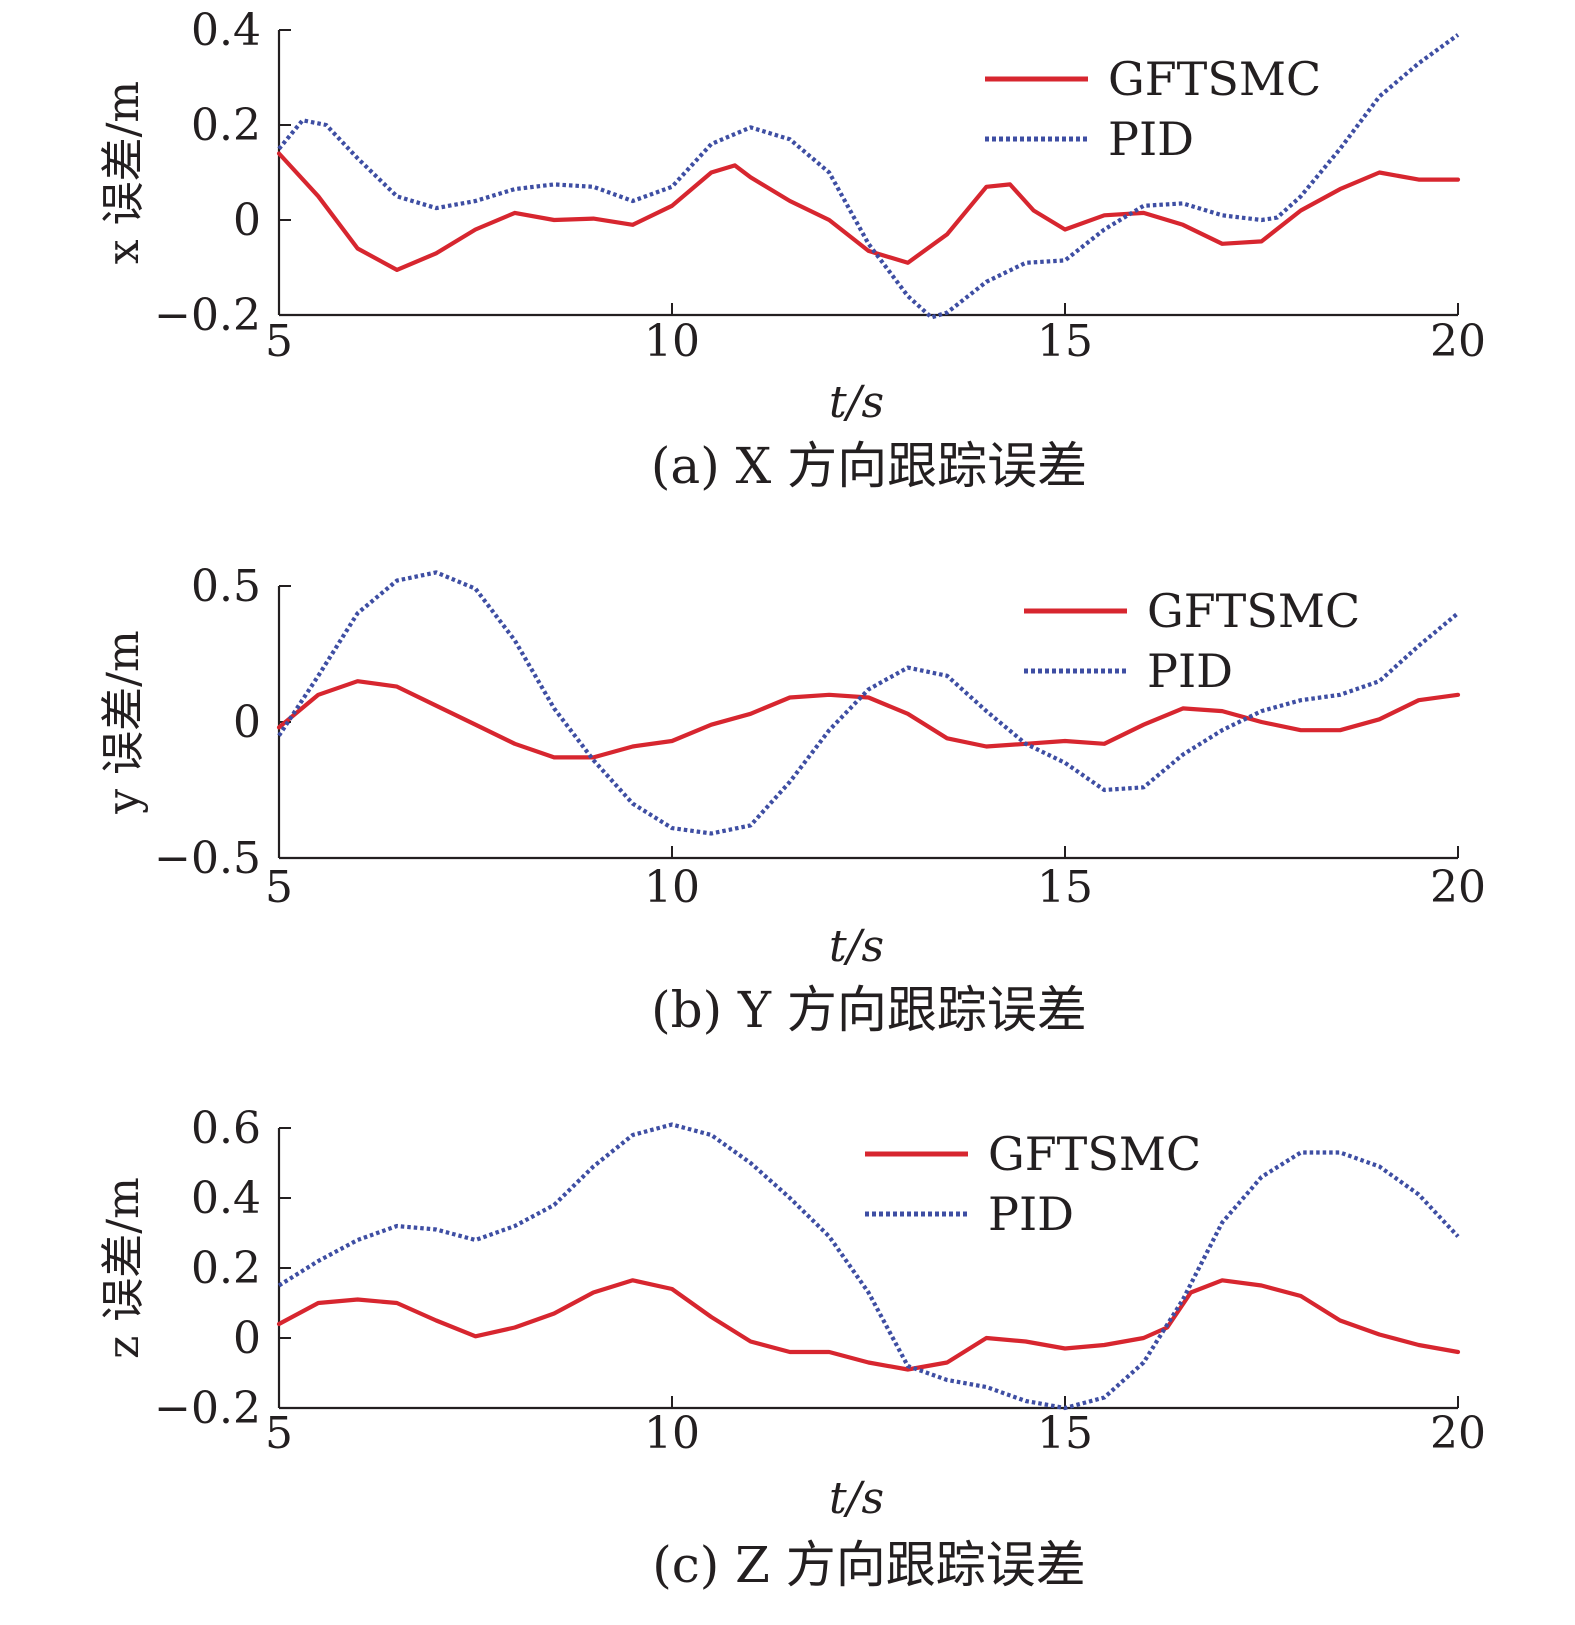 This screenshot has width=1575, height=1625. I want to click on panel-caption: (c) Z 方向跟踪误差, so click(869, 1565).